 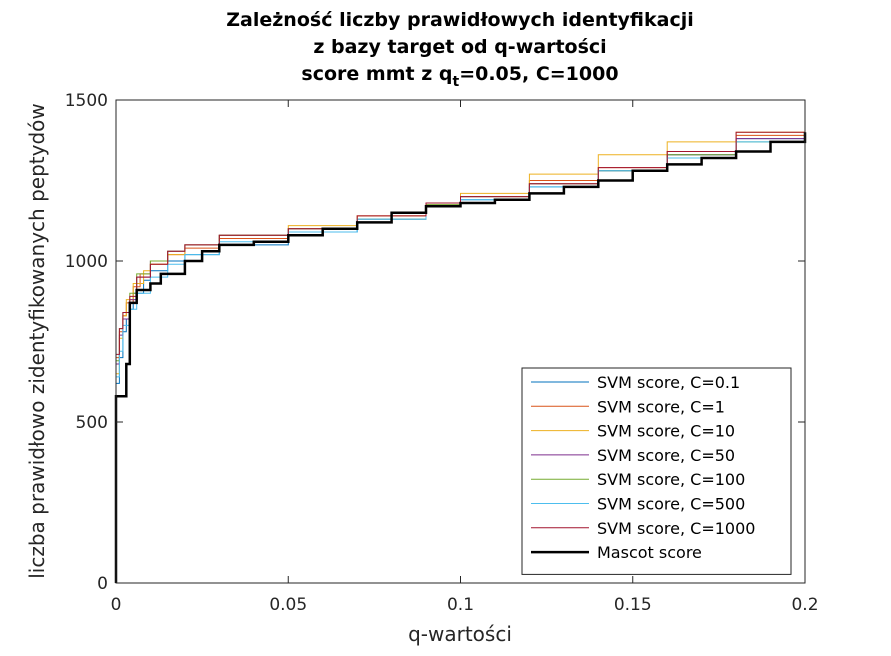 What do you see at coordinates (649, 552) in the screenshot?
I see `legend-label-7: Mascot score` at bounding box center [649, 552].